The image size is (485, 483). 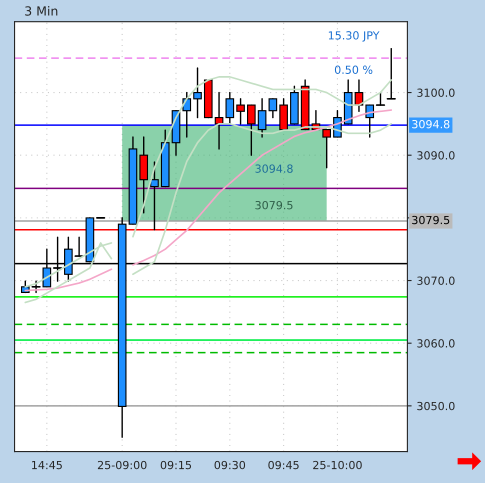 I want to click on x-tick-label: 09:15, so click(x=176, y=465).